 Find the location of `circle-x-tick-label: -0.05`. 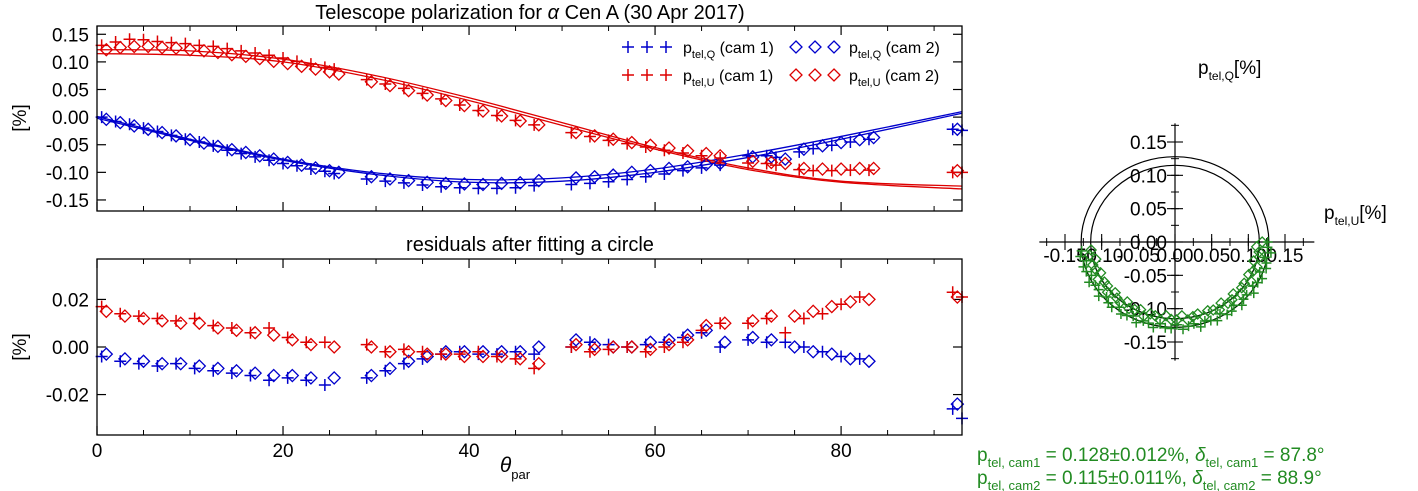

circle-x-tick-label: -0.05 is located at coordinates (1138, 256).